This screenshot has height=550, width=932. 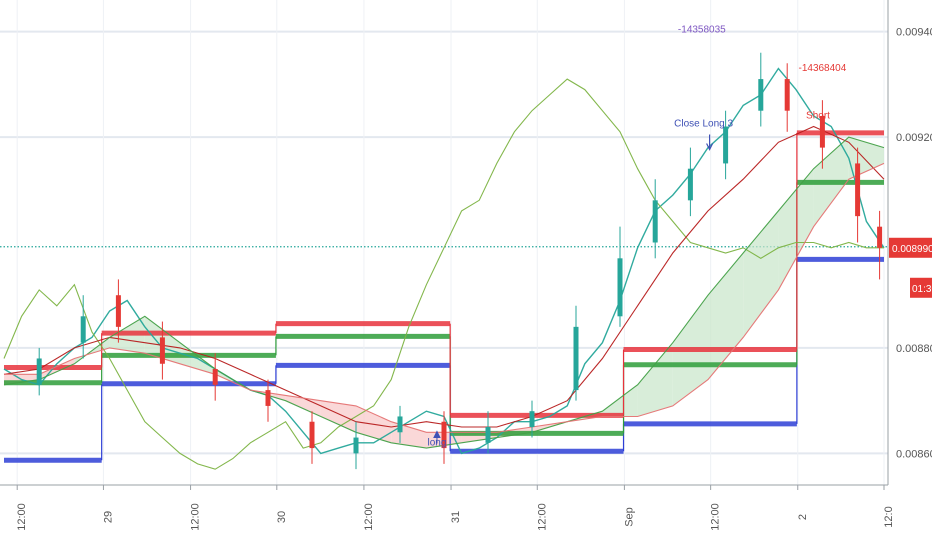 I want to click on x-tick-label: 30, so click(x=282, y=517).